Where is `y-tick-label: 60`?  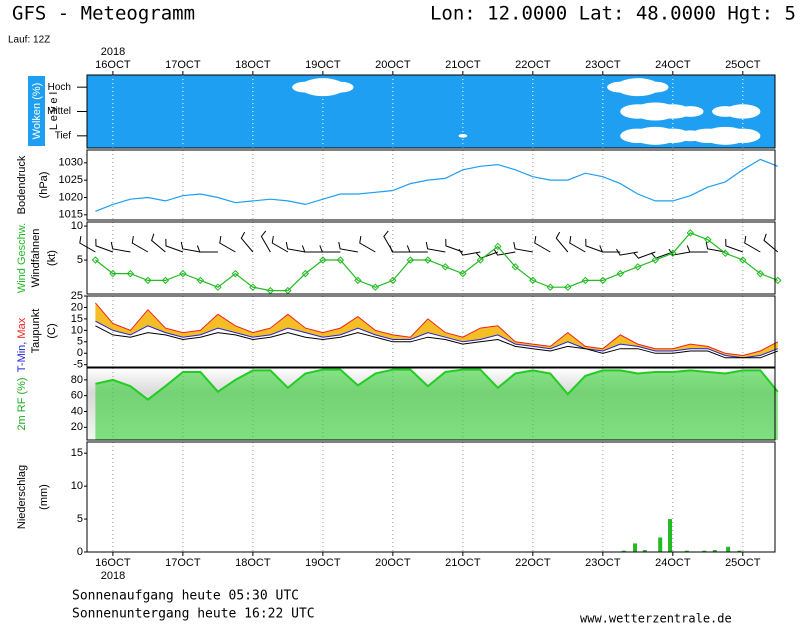 y-tick-label: 60 is located at coordinates (77, 396).